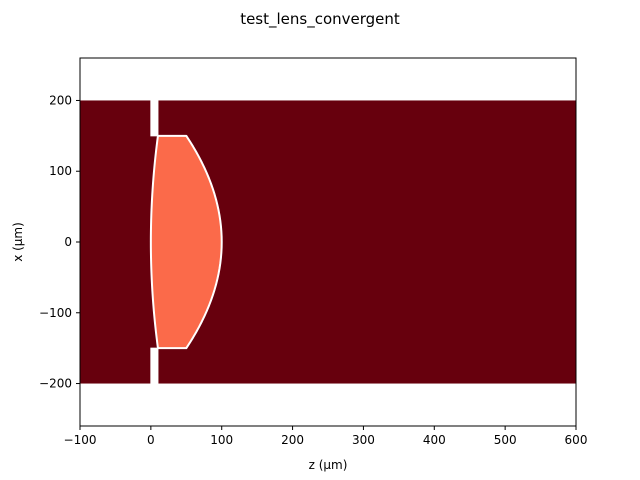 Image resolution: width=640 pixels, height=480 pixels. Describe the element at coordinates (55, 313) in the screenshot. I see `y-tick-label: −100` at that location.